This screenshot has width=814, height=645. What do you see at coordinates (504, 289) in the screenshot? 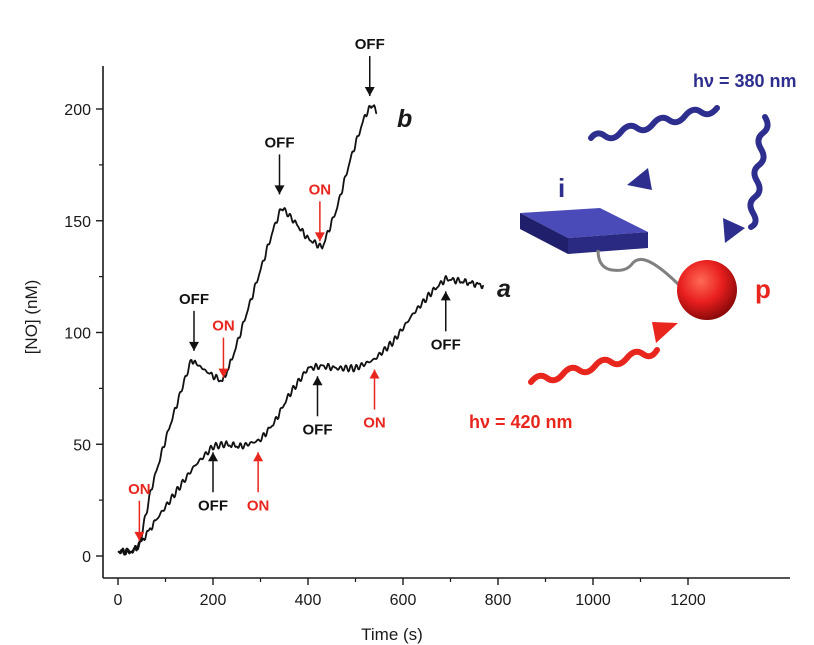
I see `series-label-a: a` at bounding box center [504, 289].